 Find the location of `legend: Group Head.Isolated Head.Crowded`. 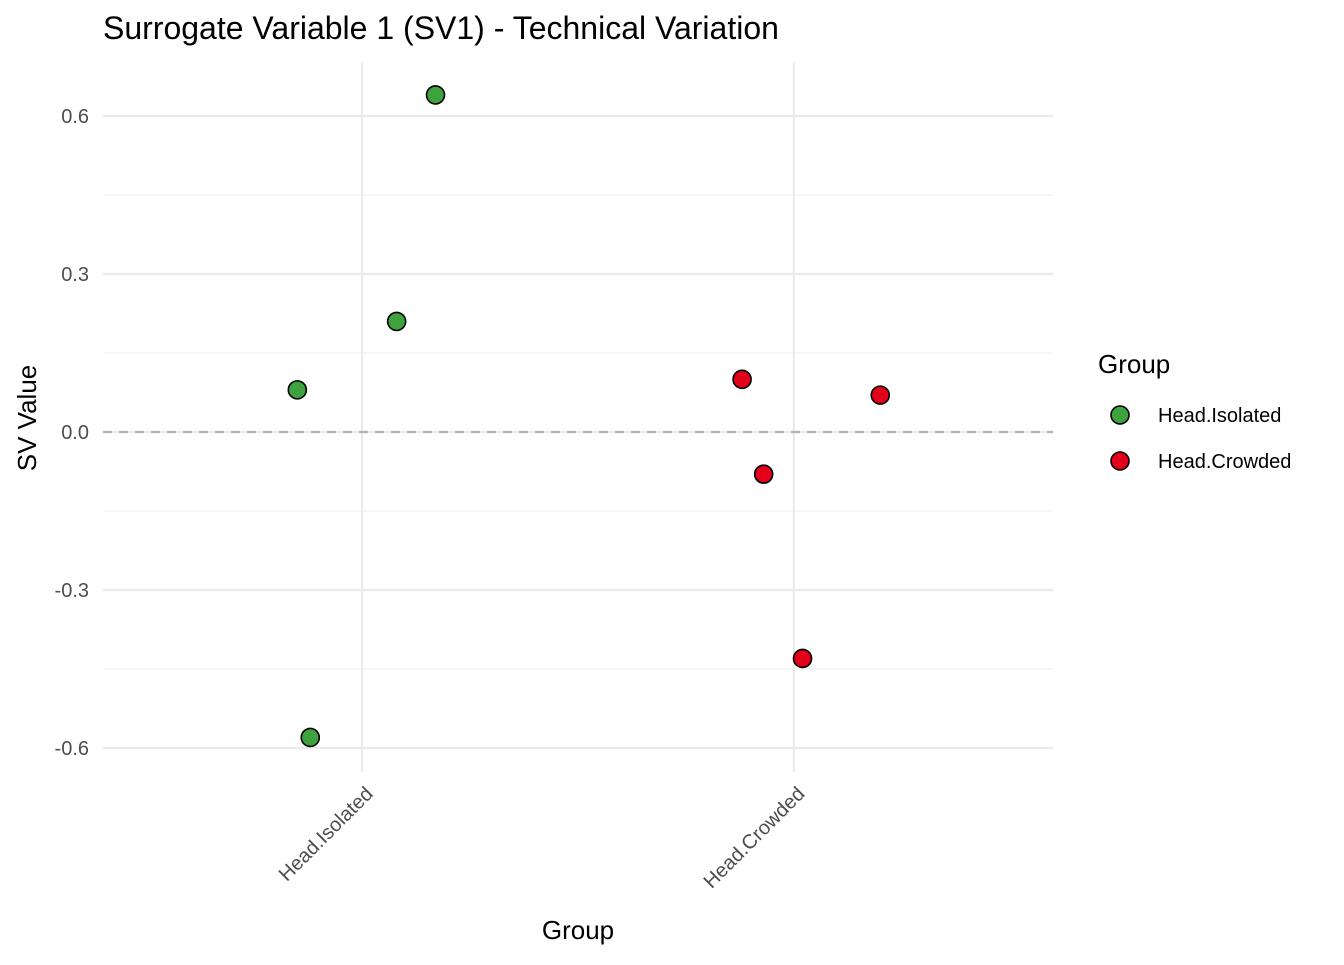

legend: Group Head.Isolated Head.Crowded is located at coordinates (1194, 411).